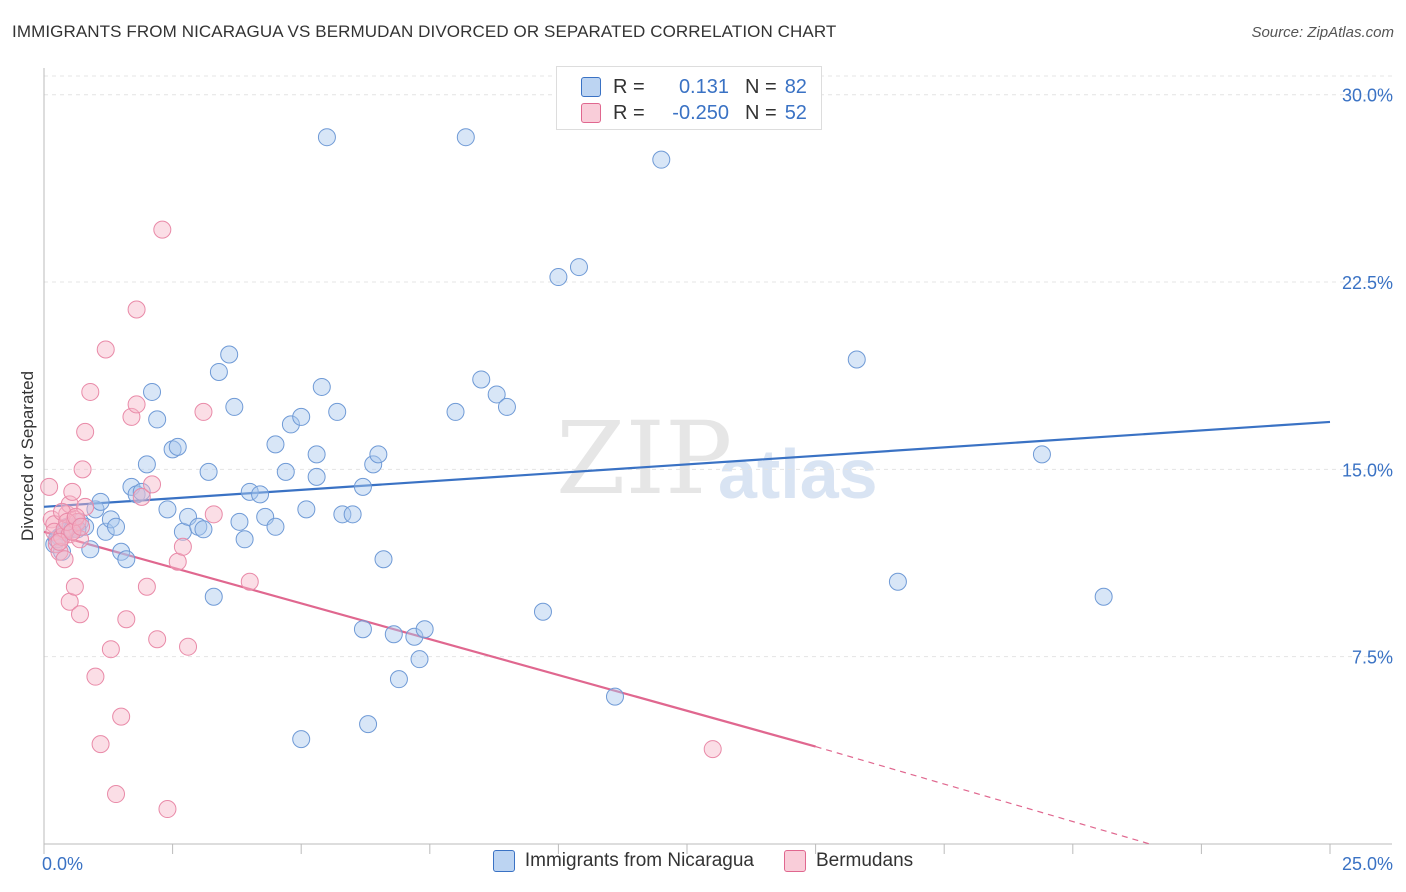  Describe the element at coordinates (700, 112) in the screenshot. I see `r-value: -0.250` at that location.